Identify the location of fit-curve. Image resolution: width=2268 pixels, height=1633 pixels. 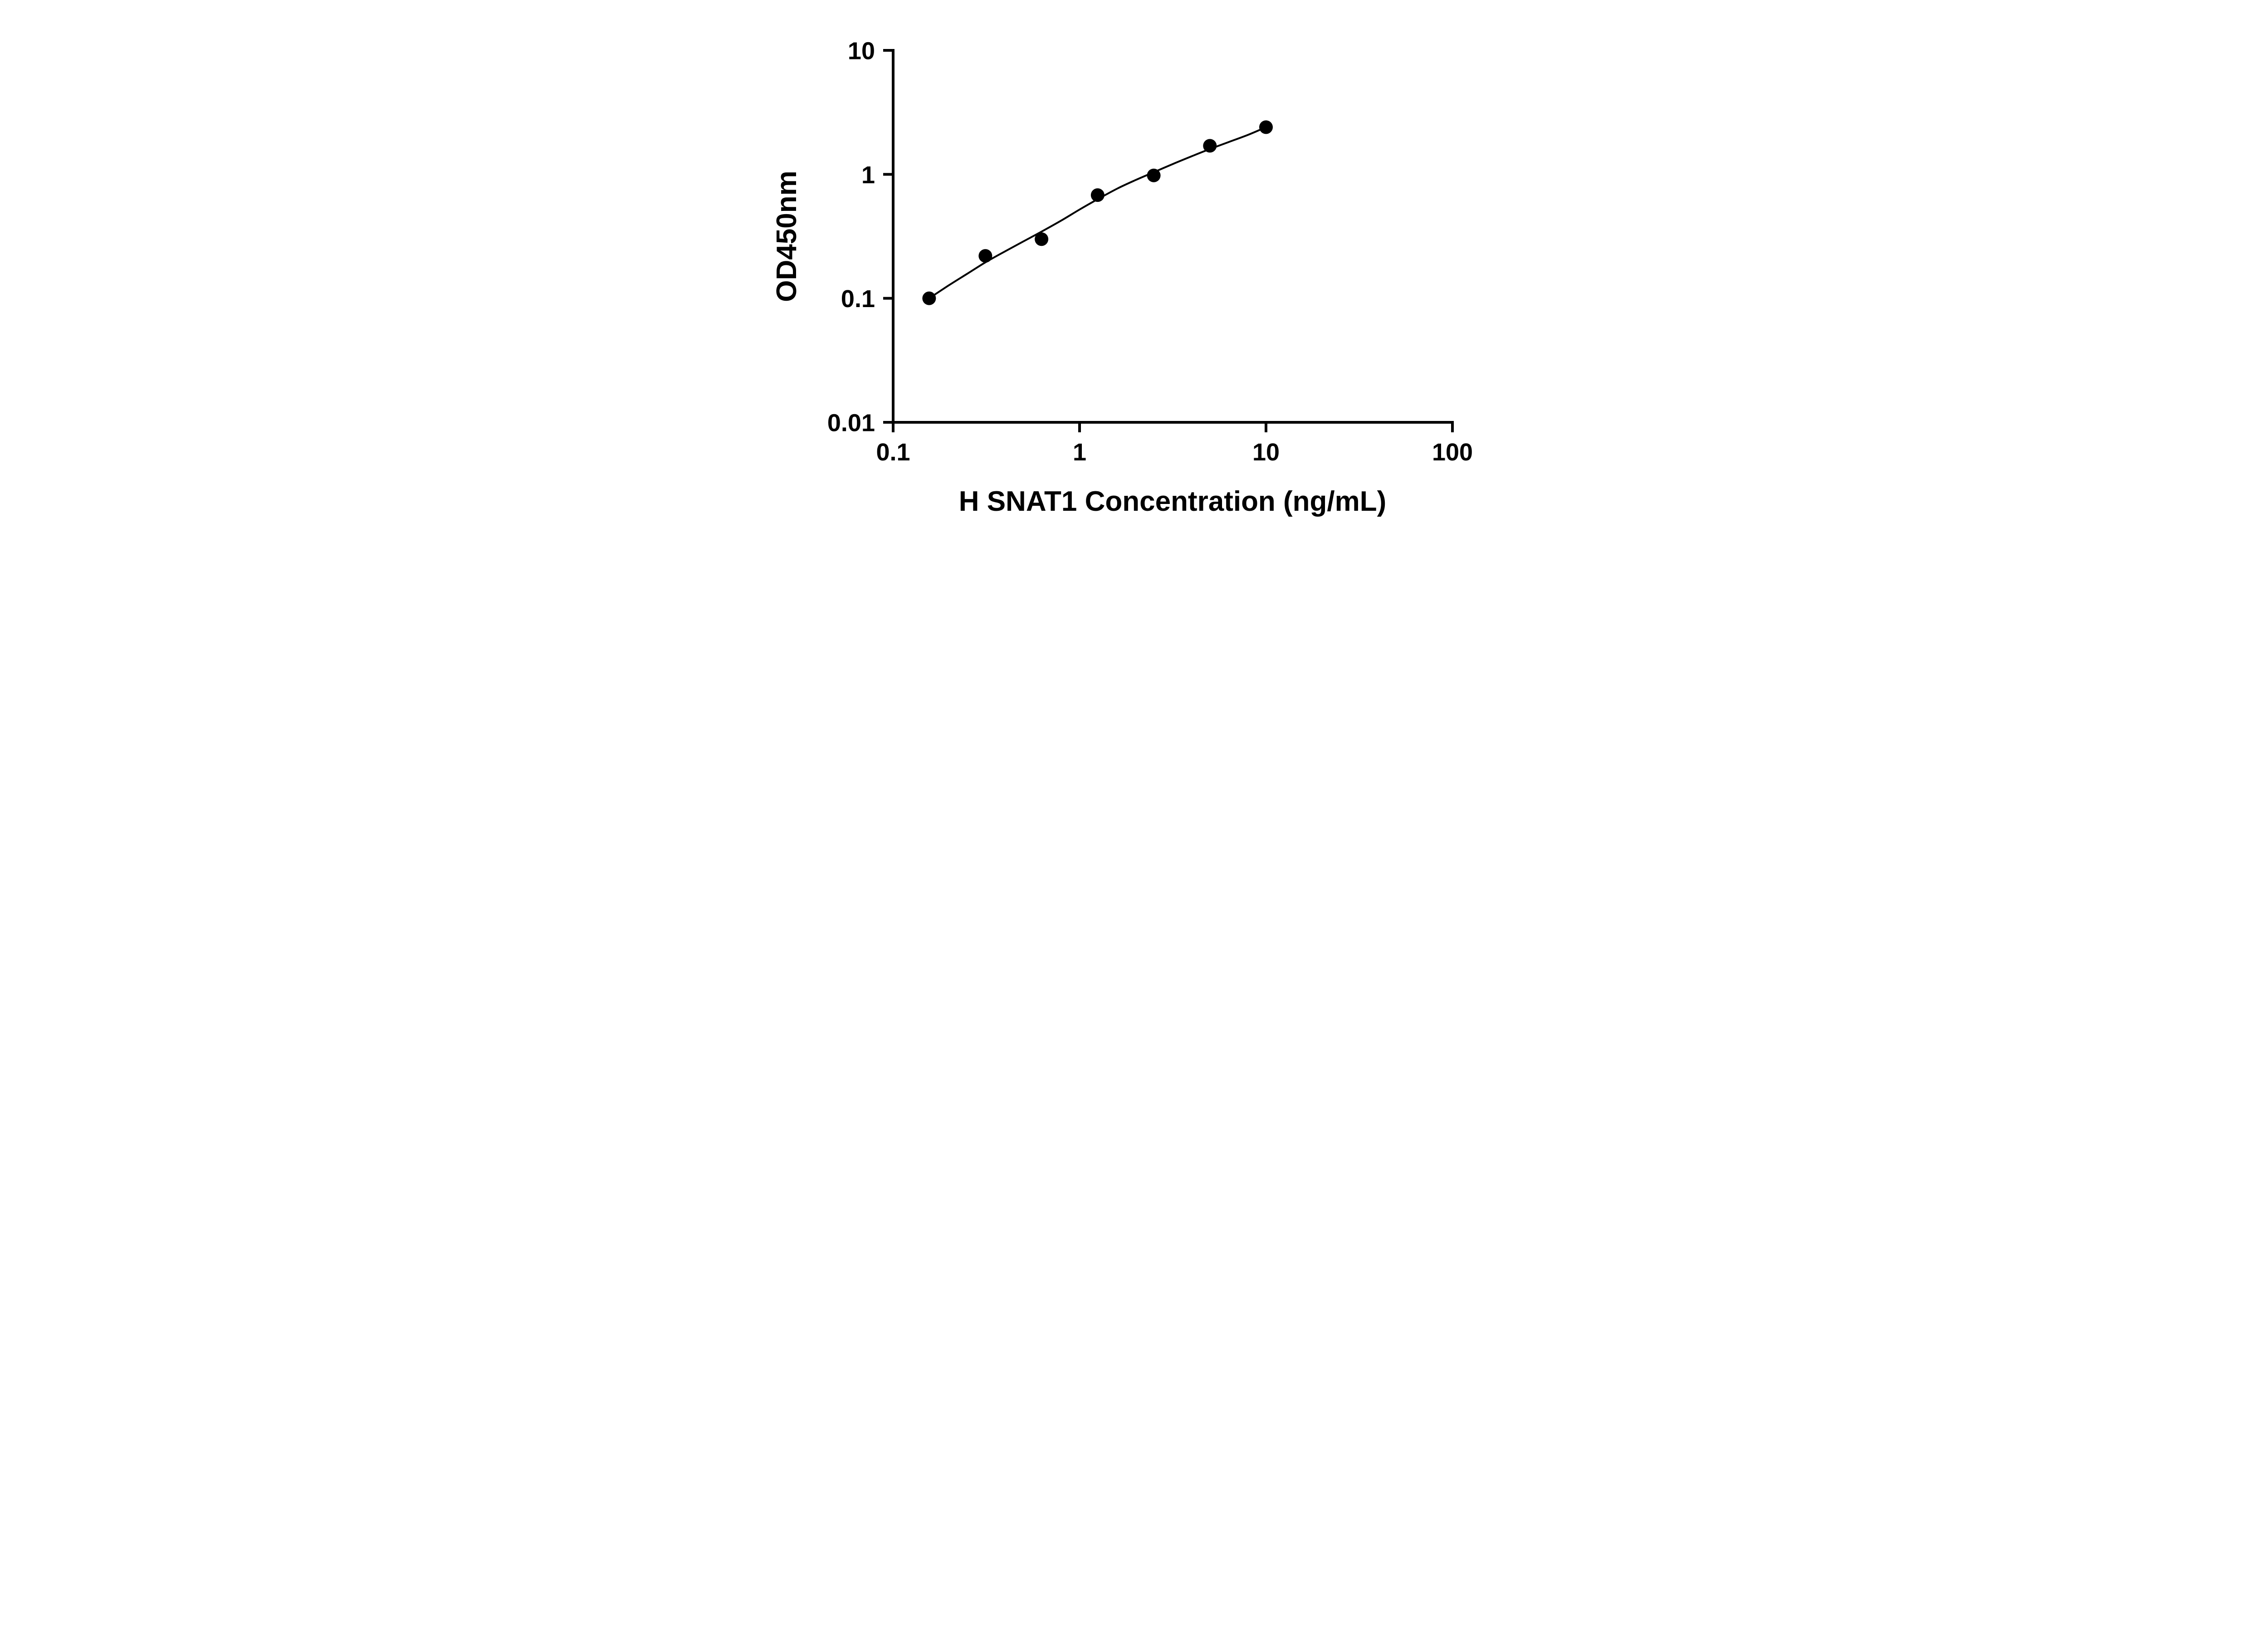
(1097, 212).